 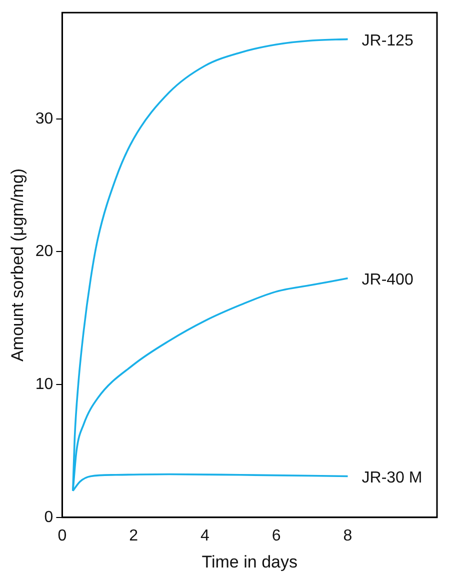 I want to click on series-label: JR-30 M, so click(x=392, y=478).